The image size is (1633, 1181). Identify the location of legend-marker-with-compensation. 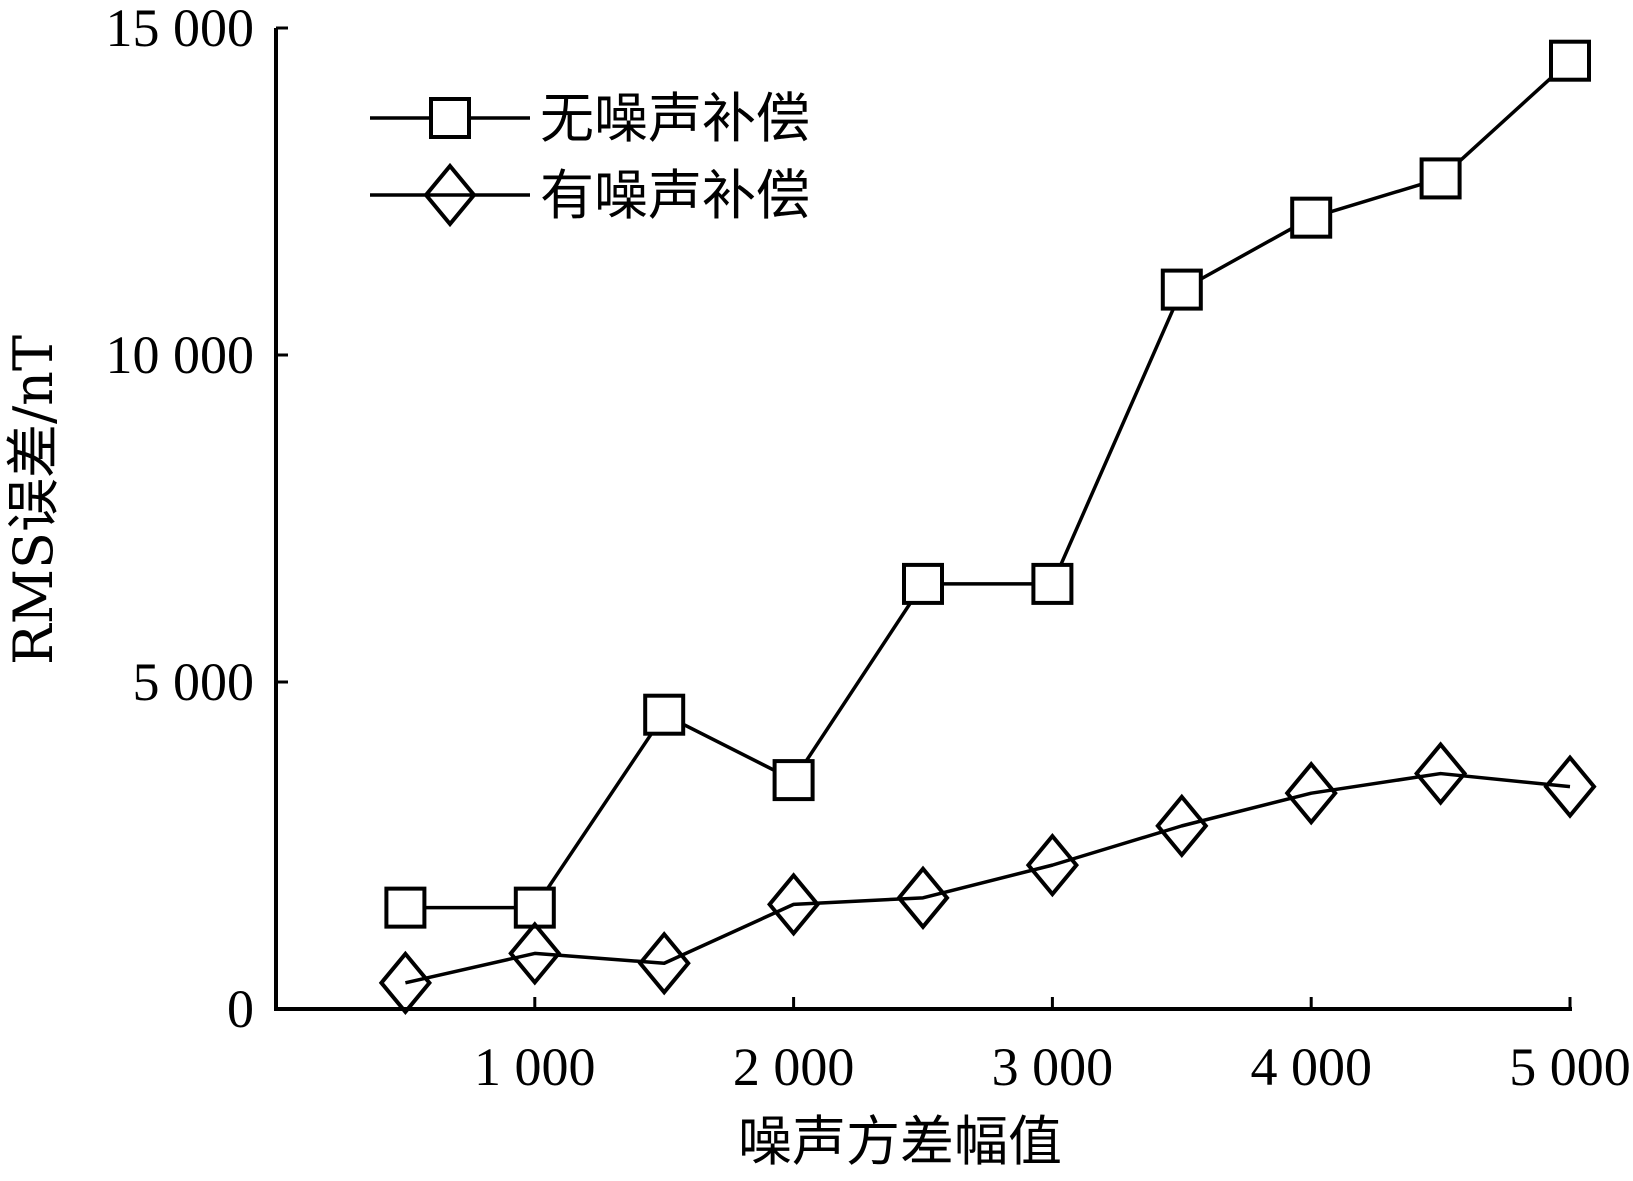
(450, 195).